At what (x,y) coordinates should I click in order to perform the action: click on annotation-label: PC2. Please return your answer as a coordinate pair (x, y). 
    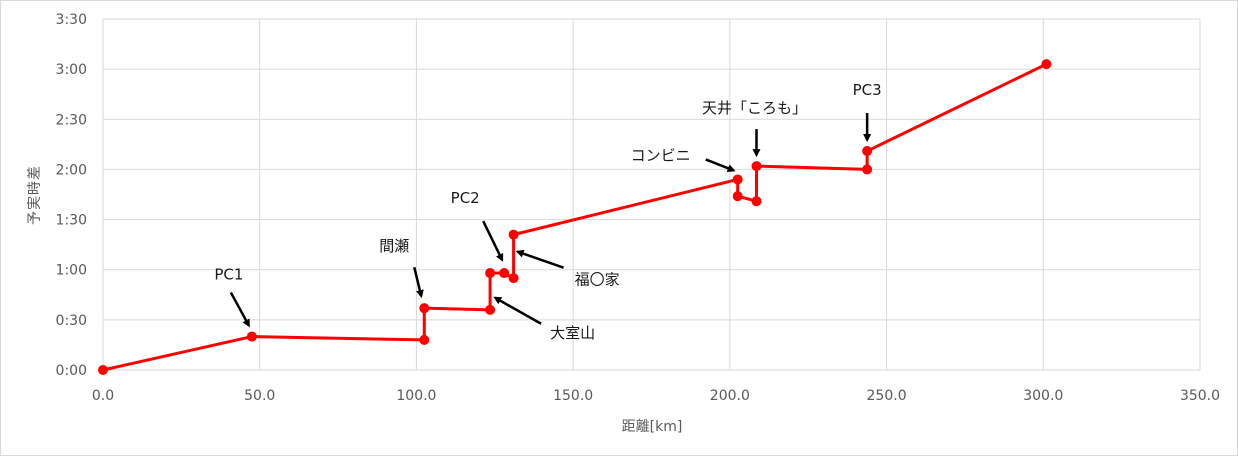
    Looking at the image, I should click on (465, 198).